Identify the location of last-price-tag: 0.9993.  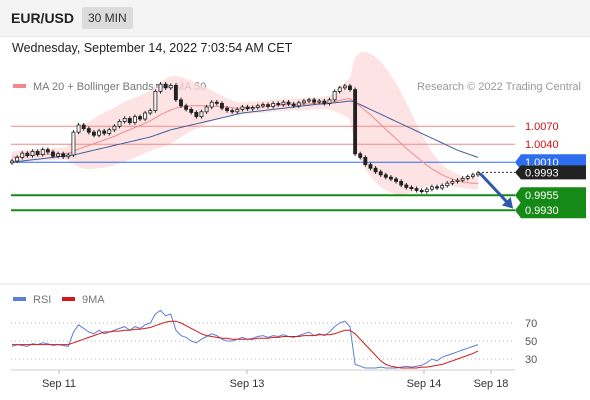
(550, 172).